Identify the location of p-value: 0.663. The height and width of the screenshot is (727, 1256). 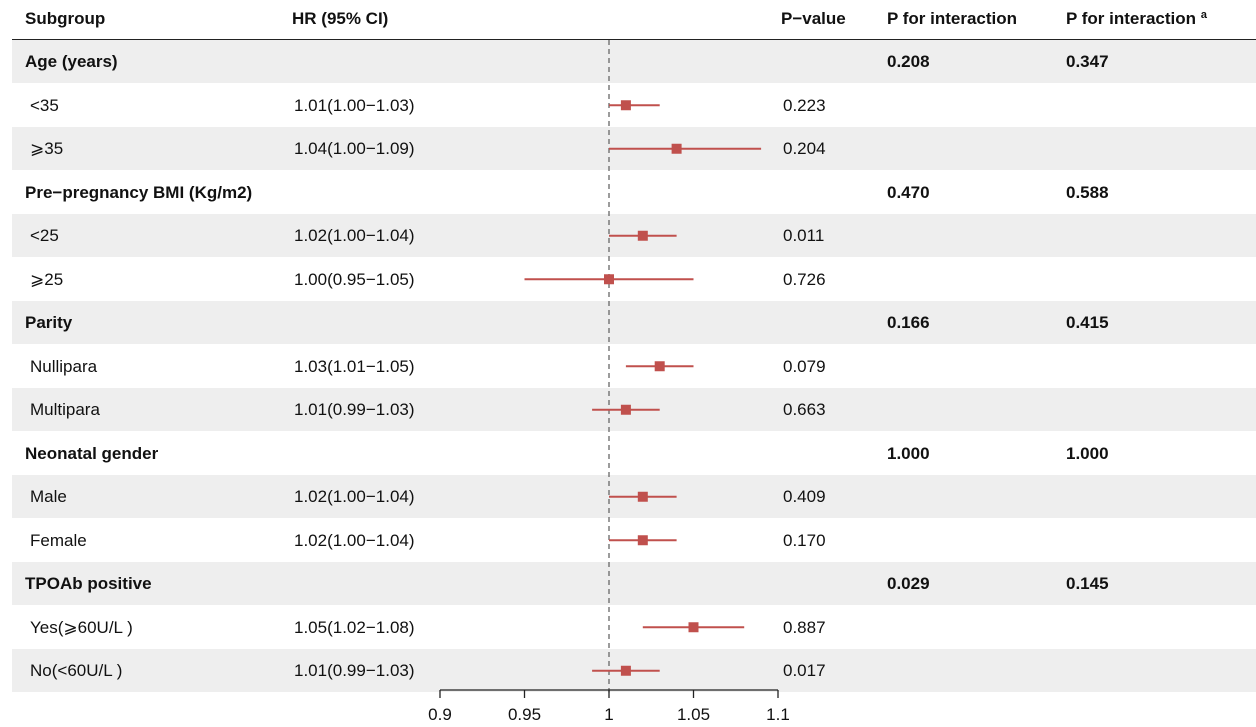
(804, 409).